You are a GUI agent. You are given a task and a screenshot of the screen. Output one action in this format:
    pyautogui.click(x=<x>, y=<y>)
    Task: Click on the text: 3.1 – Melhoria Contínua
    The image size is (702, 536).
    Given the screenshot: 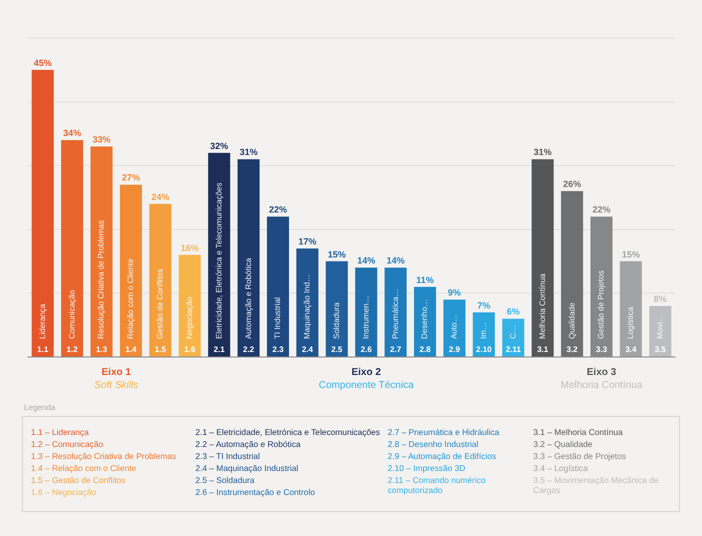 What is the action you would take?
    pyautogui.click(x=578, y=432)
    